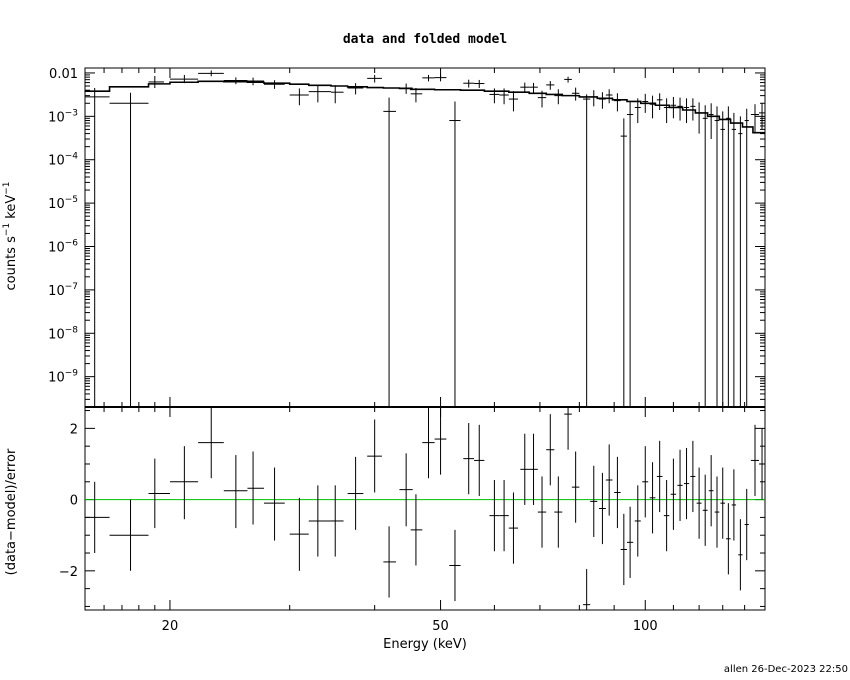 The image size is (850, 680). Describe the element at coordinates (645, 626) in the screenshot. I see `x-tick-label: 100` at that location.